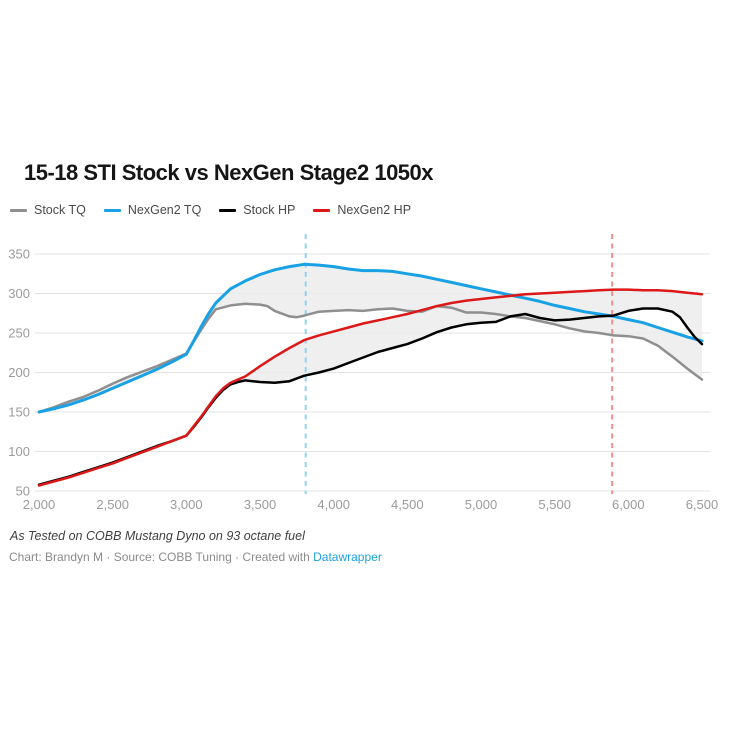  What do you see at coordinates (210, 210) in the screenshot?
I see `chart-legend: Stock TQ NexGen2 TQ Stock HP NexGen2 HP` at bounding box center [210, 210].